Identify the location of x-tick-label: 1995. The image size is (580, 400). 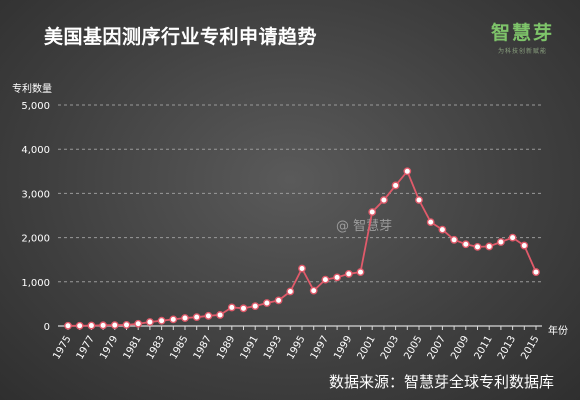
(296, 348).